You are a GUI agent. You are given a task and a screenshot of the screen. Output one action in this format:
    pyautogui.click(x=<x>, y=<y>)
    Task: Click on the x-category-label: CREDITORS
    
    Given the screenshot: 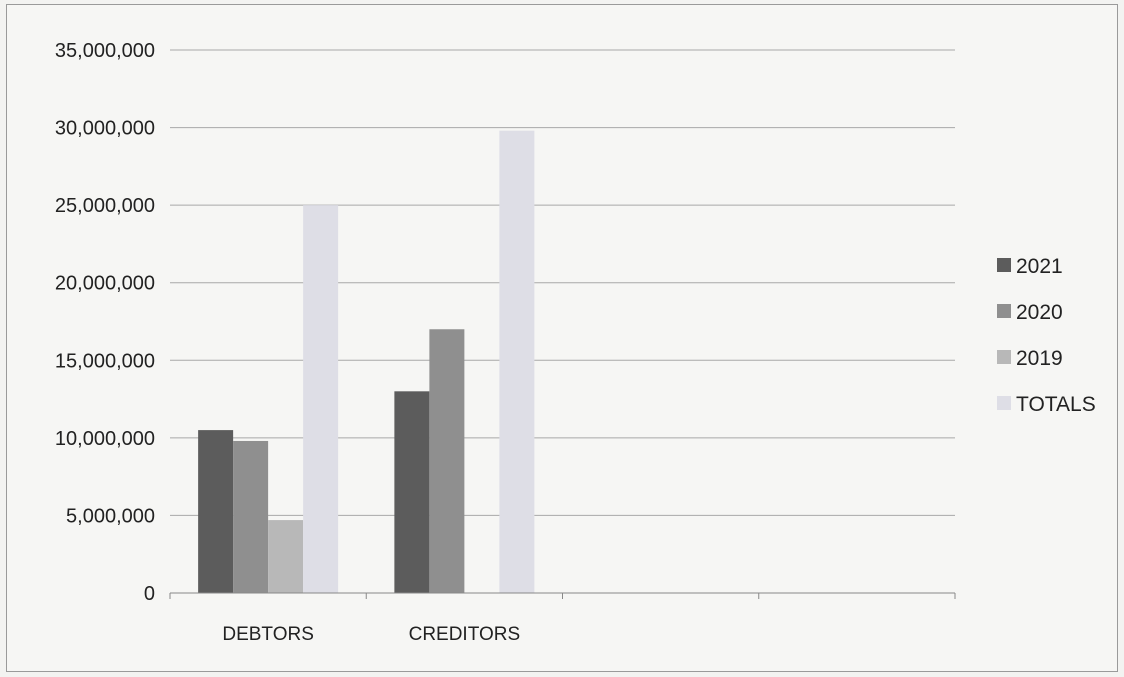 What is the action you would take?
    pyautogui.click(x=465, y=634)
    